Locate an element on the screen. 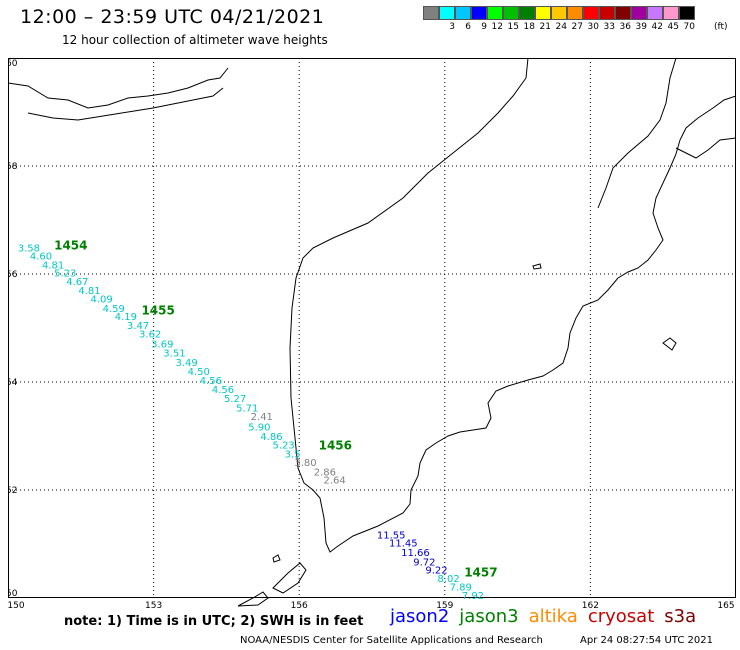 The width and height of the screenshot is (740, 650). swh-value: 3.58 is located at coordinates (29, 248).